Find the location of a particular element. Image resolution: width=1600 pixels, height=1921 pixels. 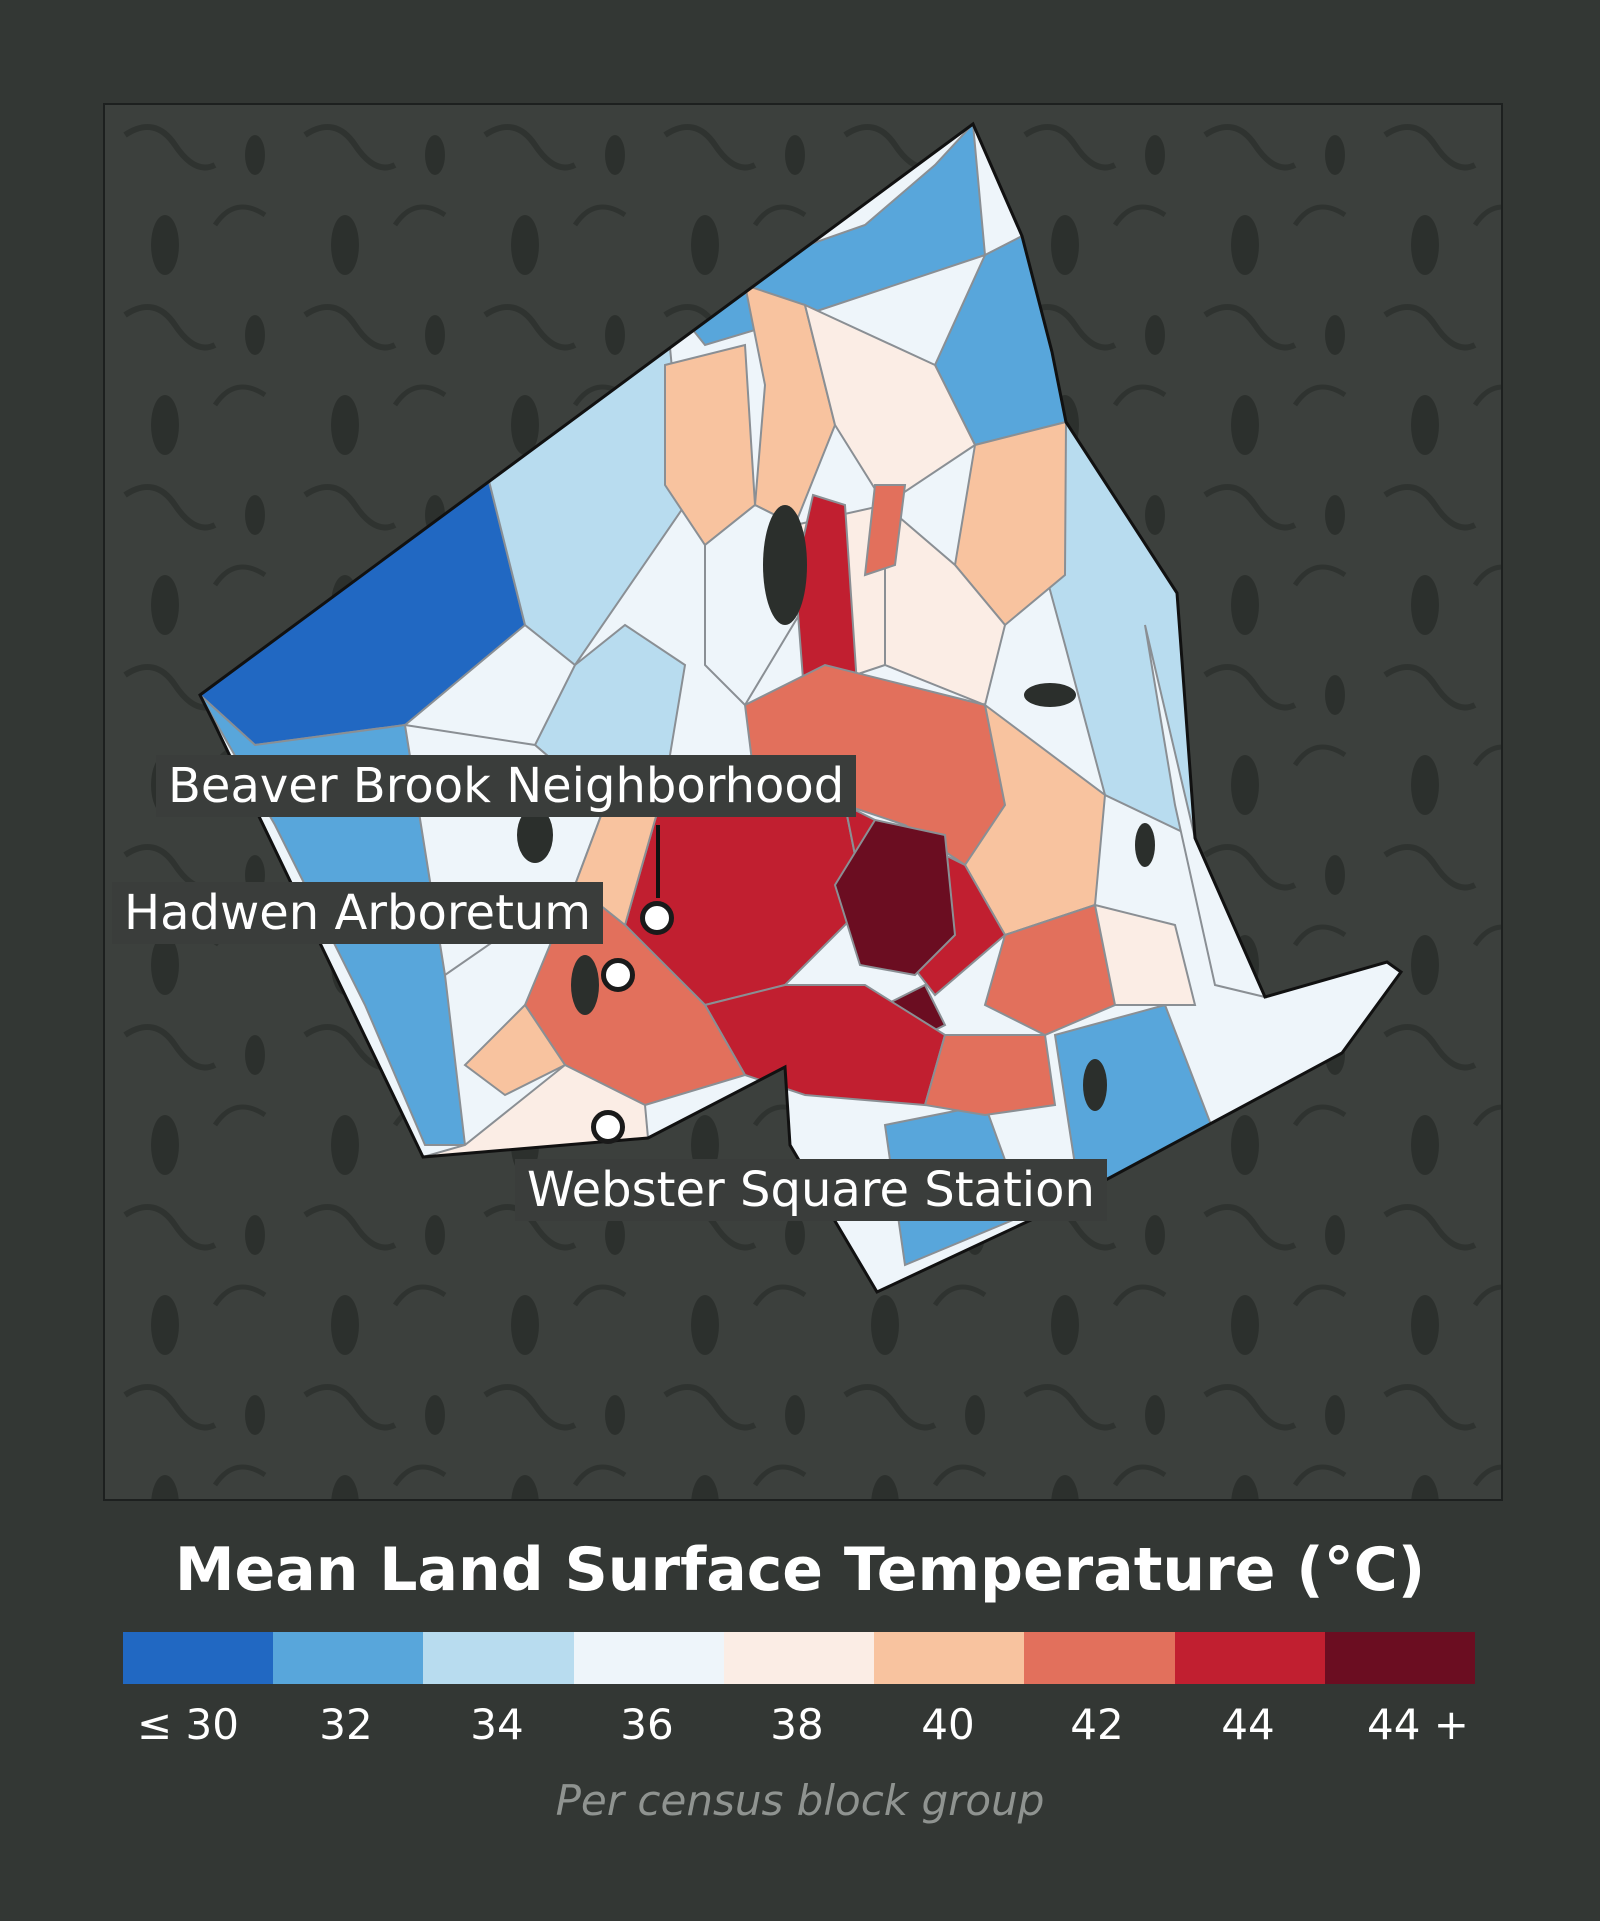

legend-tick: 44 is located at coordinates (1248, 1724).